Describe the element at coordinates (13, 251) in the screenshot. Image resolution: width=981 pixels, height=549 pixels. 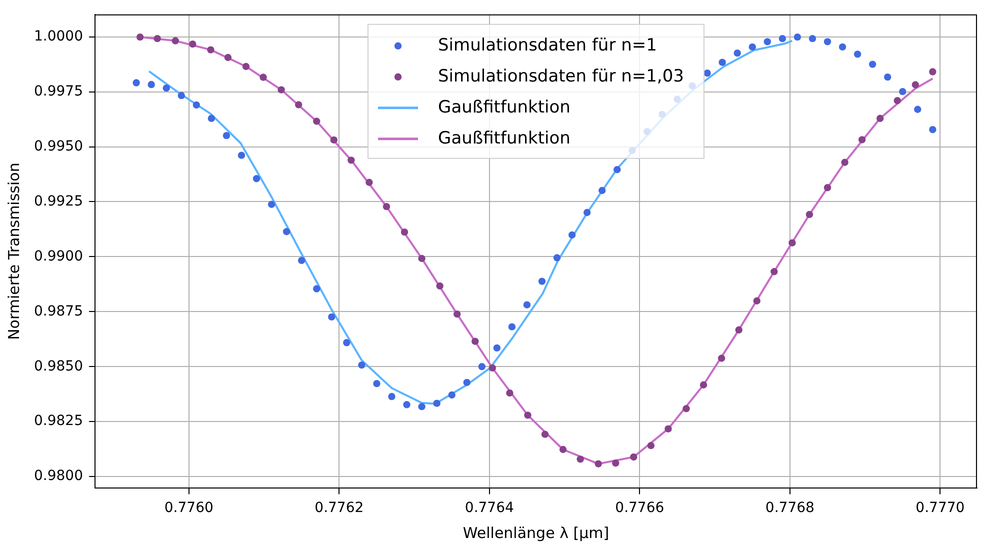
I see `y-axis-title: Normierte Transmission` at that location.